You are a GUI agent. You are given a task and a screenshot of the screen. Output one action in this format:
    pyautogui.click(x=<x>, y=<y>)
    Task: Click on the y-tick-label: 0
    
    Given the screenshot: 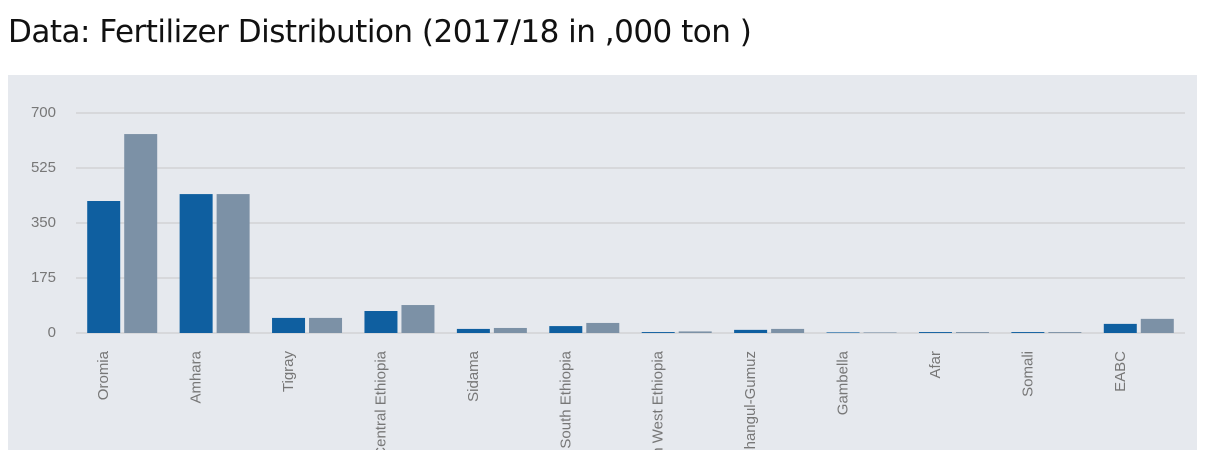 What is the action you would take?
    pyautogui.click(x=52, y=332)
    